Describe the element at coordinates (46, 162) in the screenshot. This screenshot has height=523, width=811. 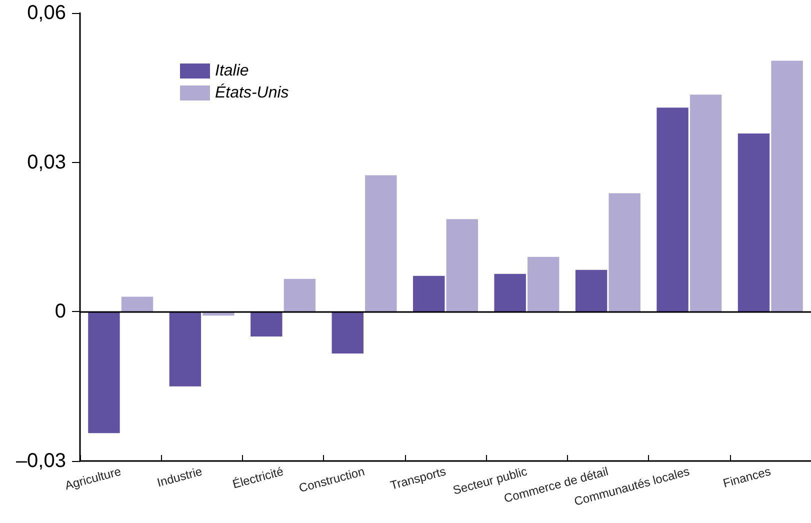
I see `y-tick-label: 0,03` at that location.